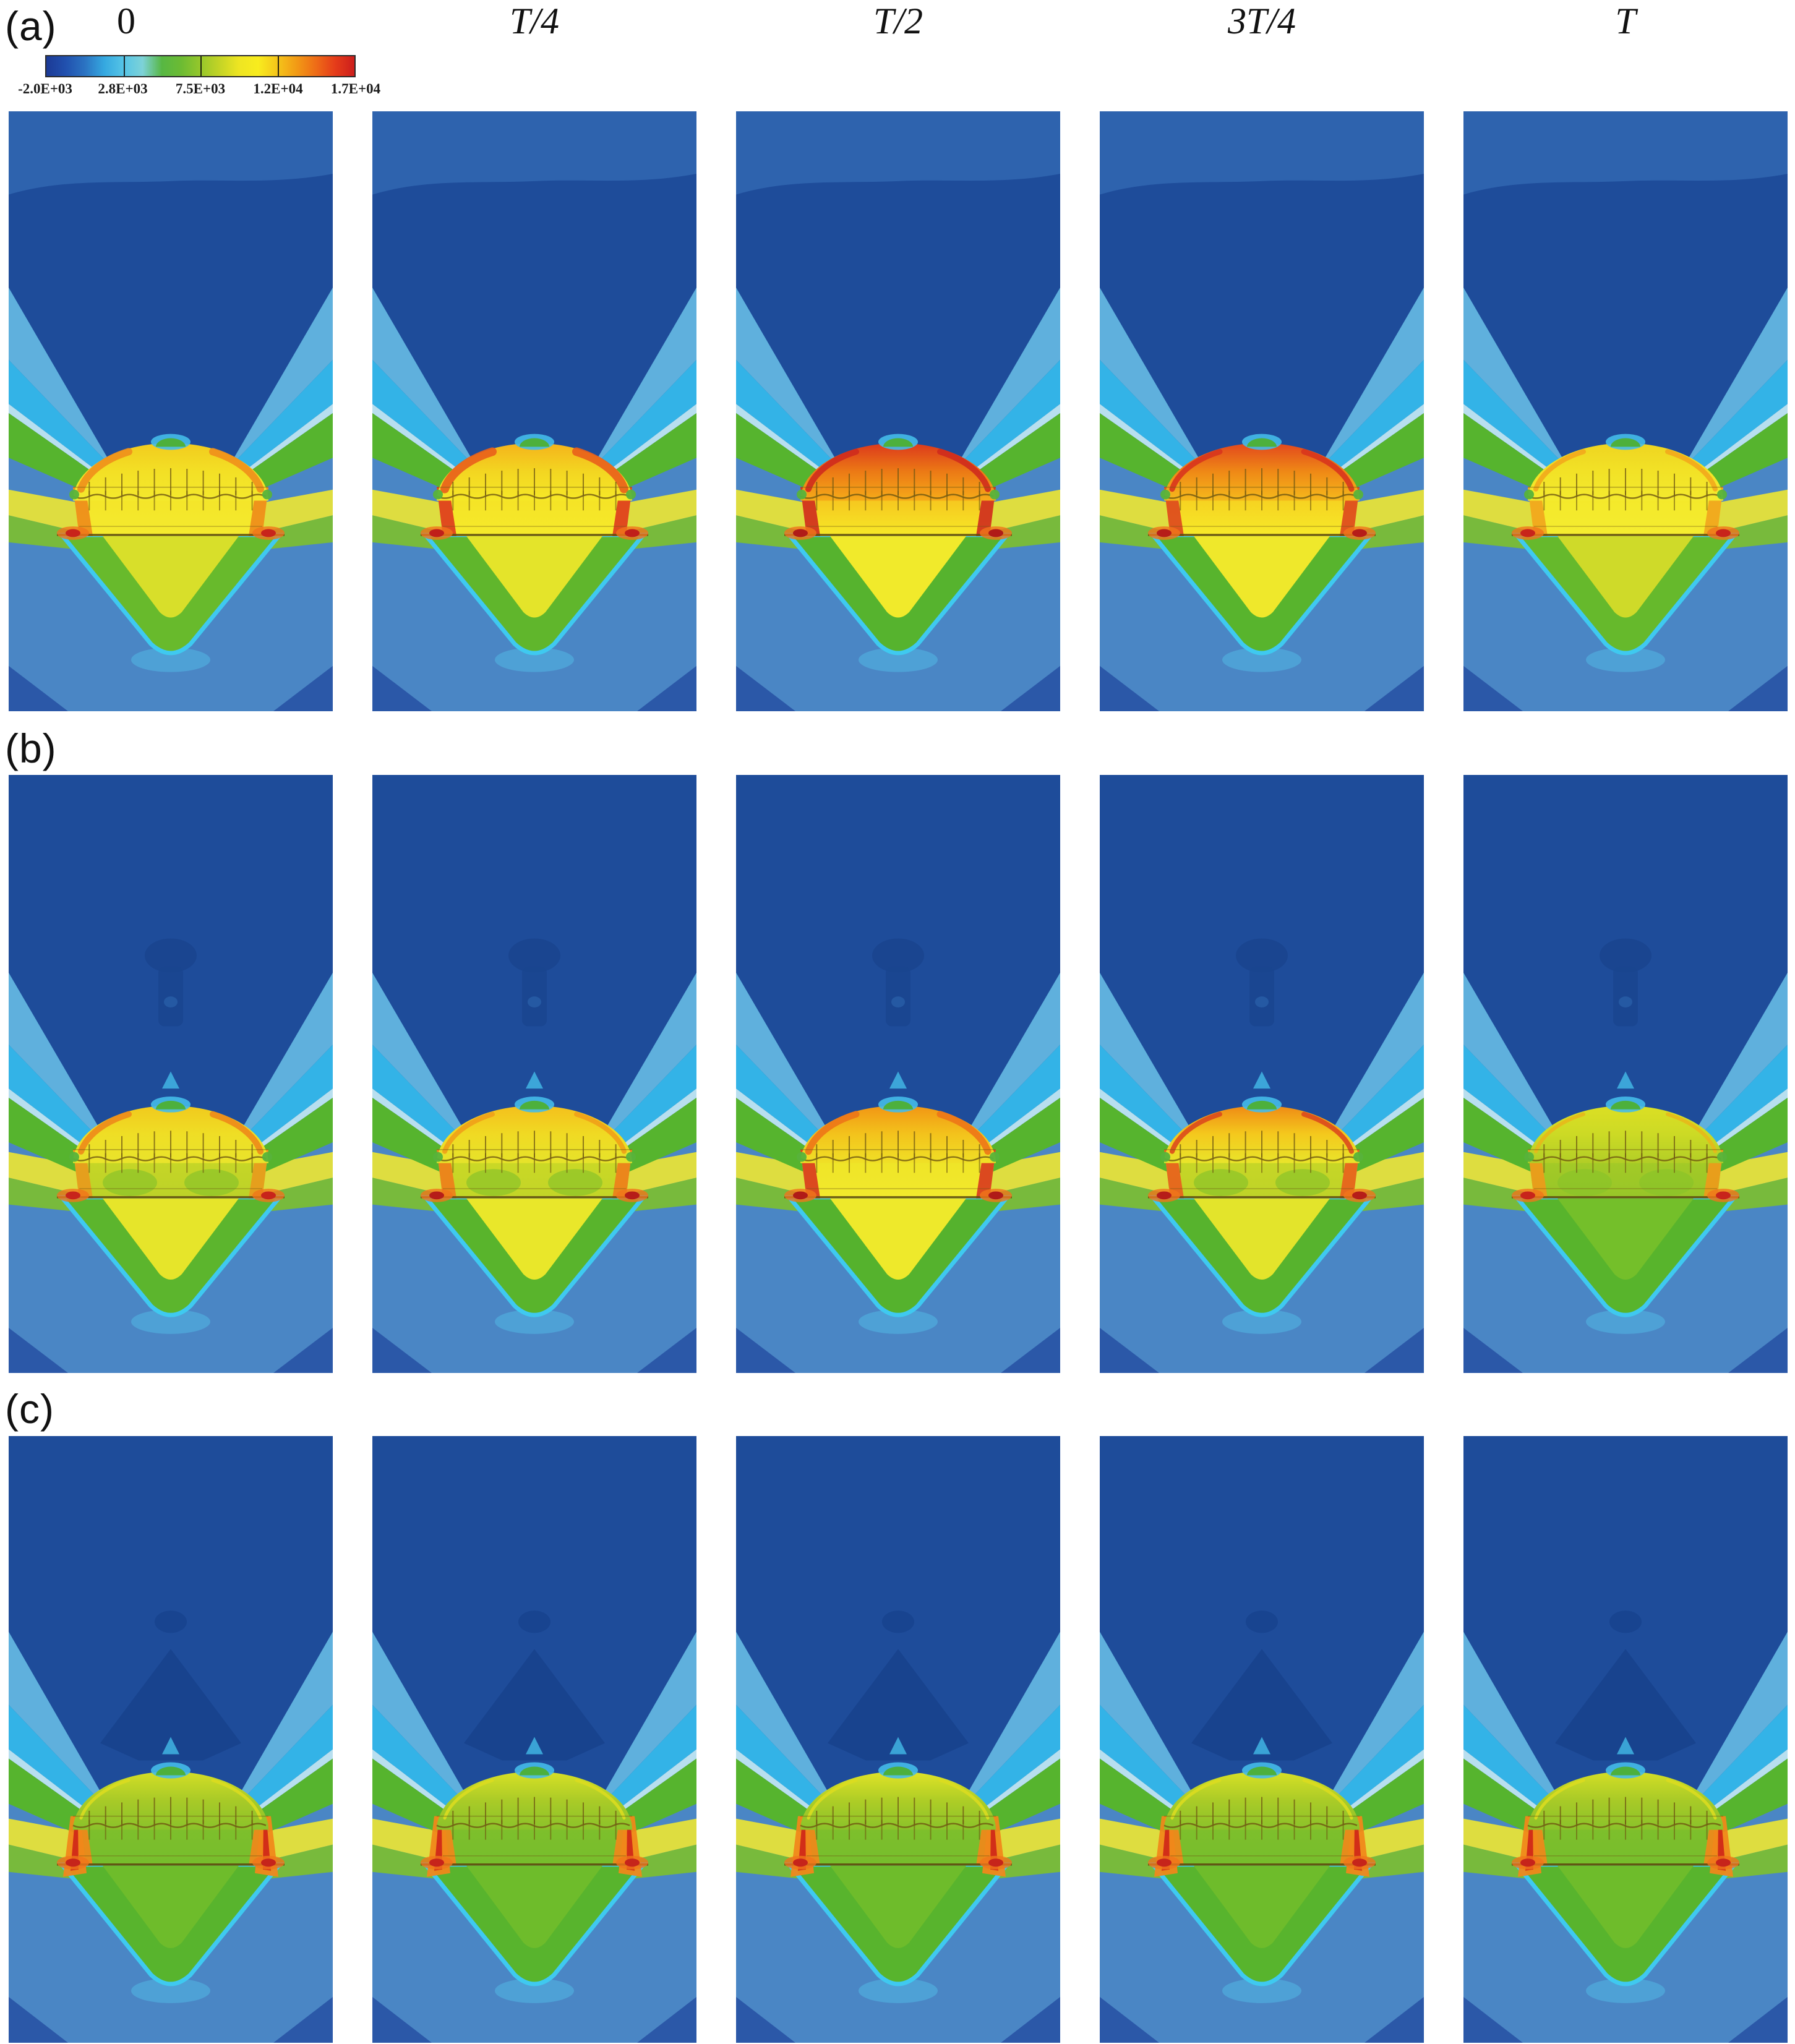  What do you see at coordinates (1625, 411) in the screenshot?
I see `contour-panel-a-T` at bounding box center [1625, 411].